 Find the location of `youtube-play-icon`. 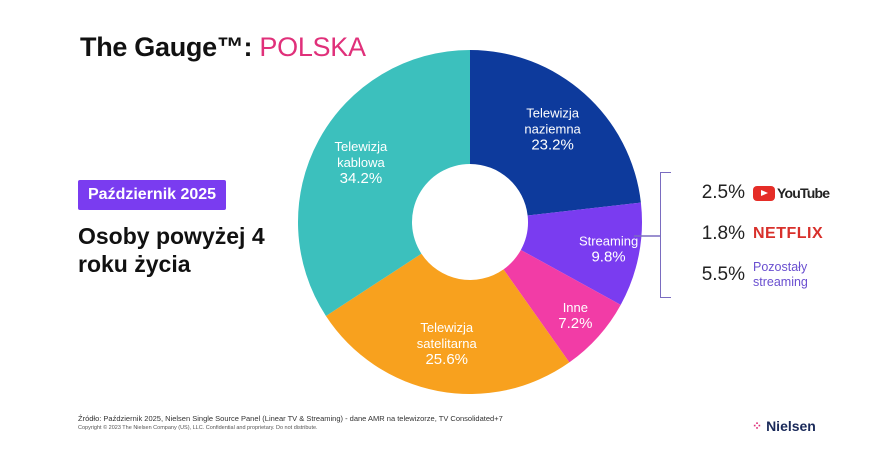

youtube-play-icon is located at coordinates (764, 193).